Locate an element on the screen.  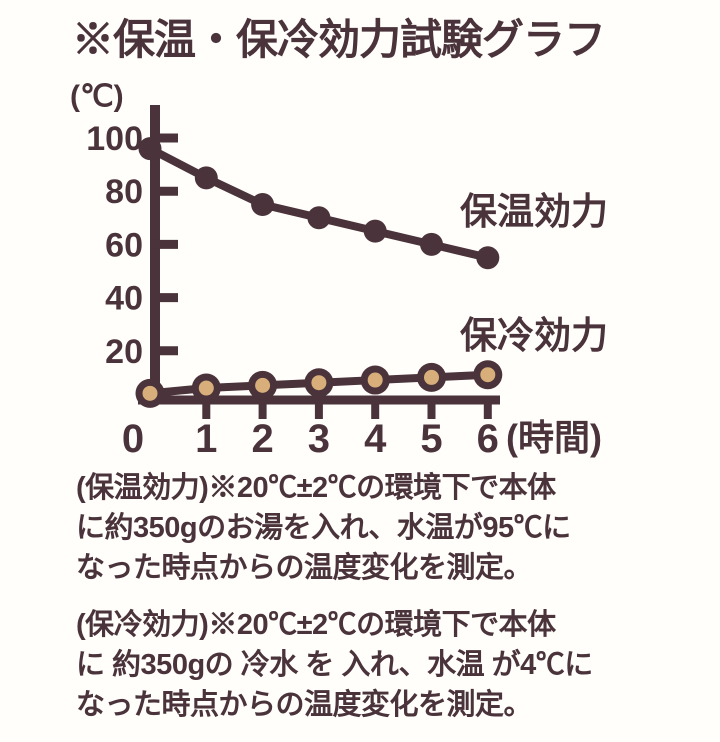
y-tick-label: 60 is located at coordinates (124, 245).